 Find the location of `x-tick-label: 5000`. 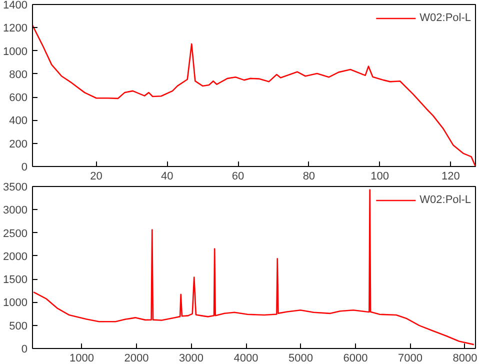

x-tick-label: 5000 is located at coordinates (300, 358).